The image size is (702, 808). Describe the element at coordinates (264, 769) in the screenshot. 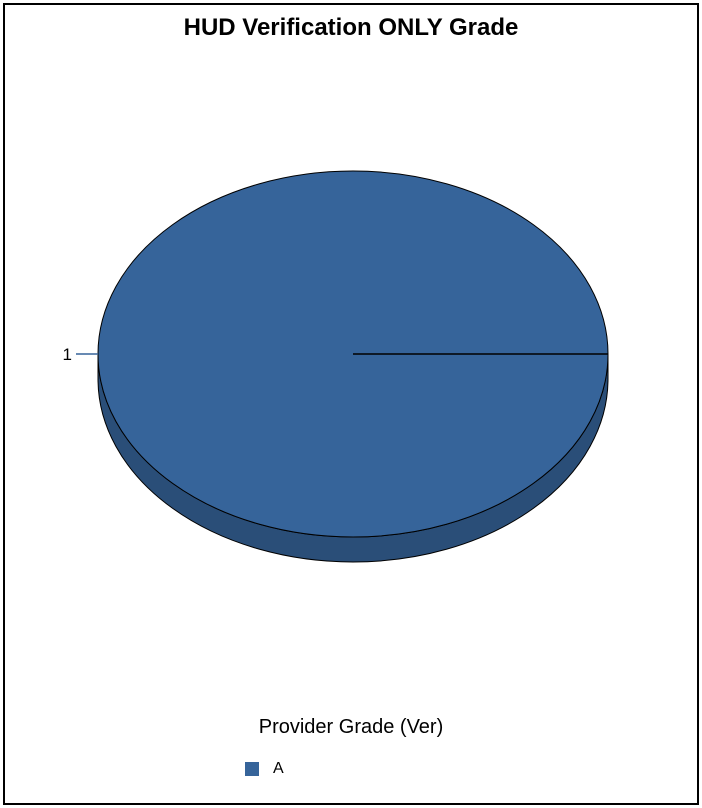

I see `legend-item: A` at that location.